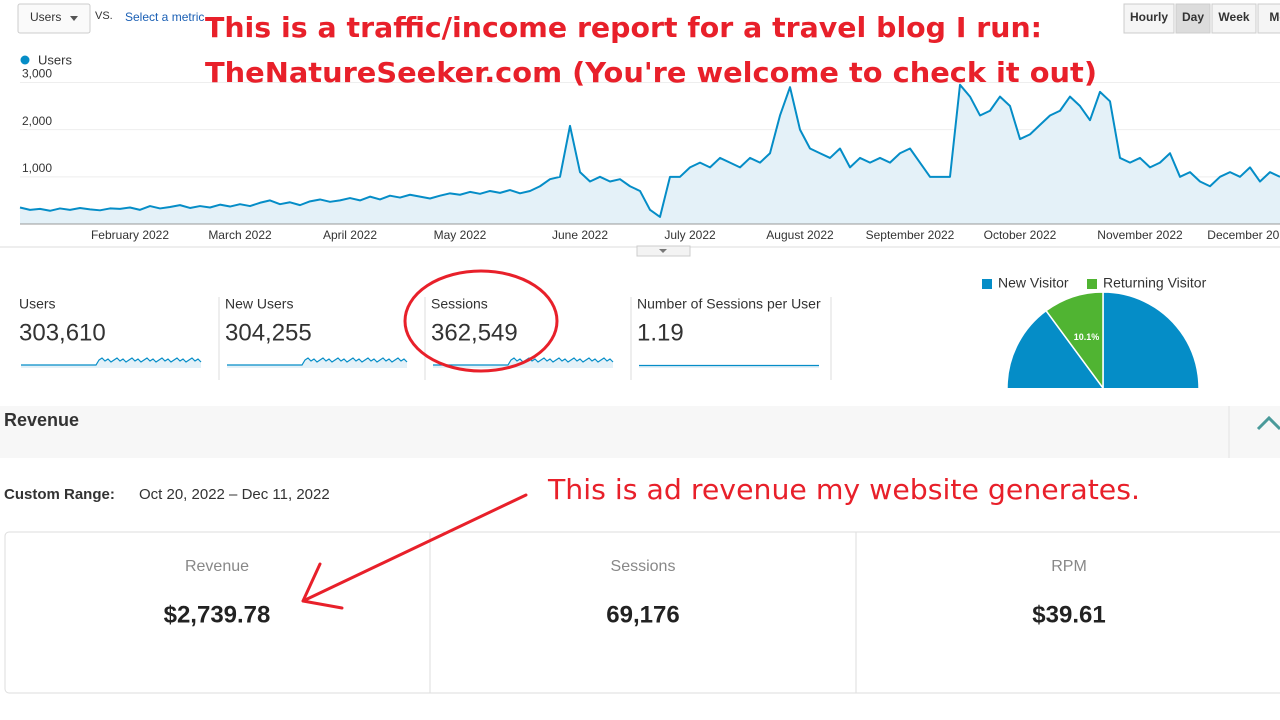  What do you see at coordinates (640, 432) in the screenshot?
I see `revenue-header` at bounding box center [640, 432].